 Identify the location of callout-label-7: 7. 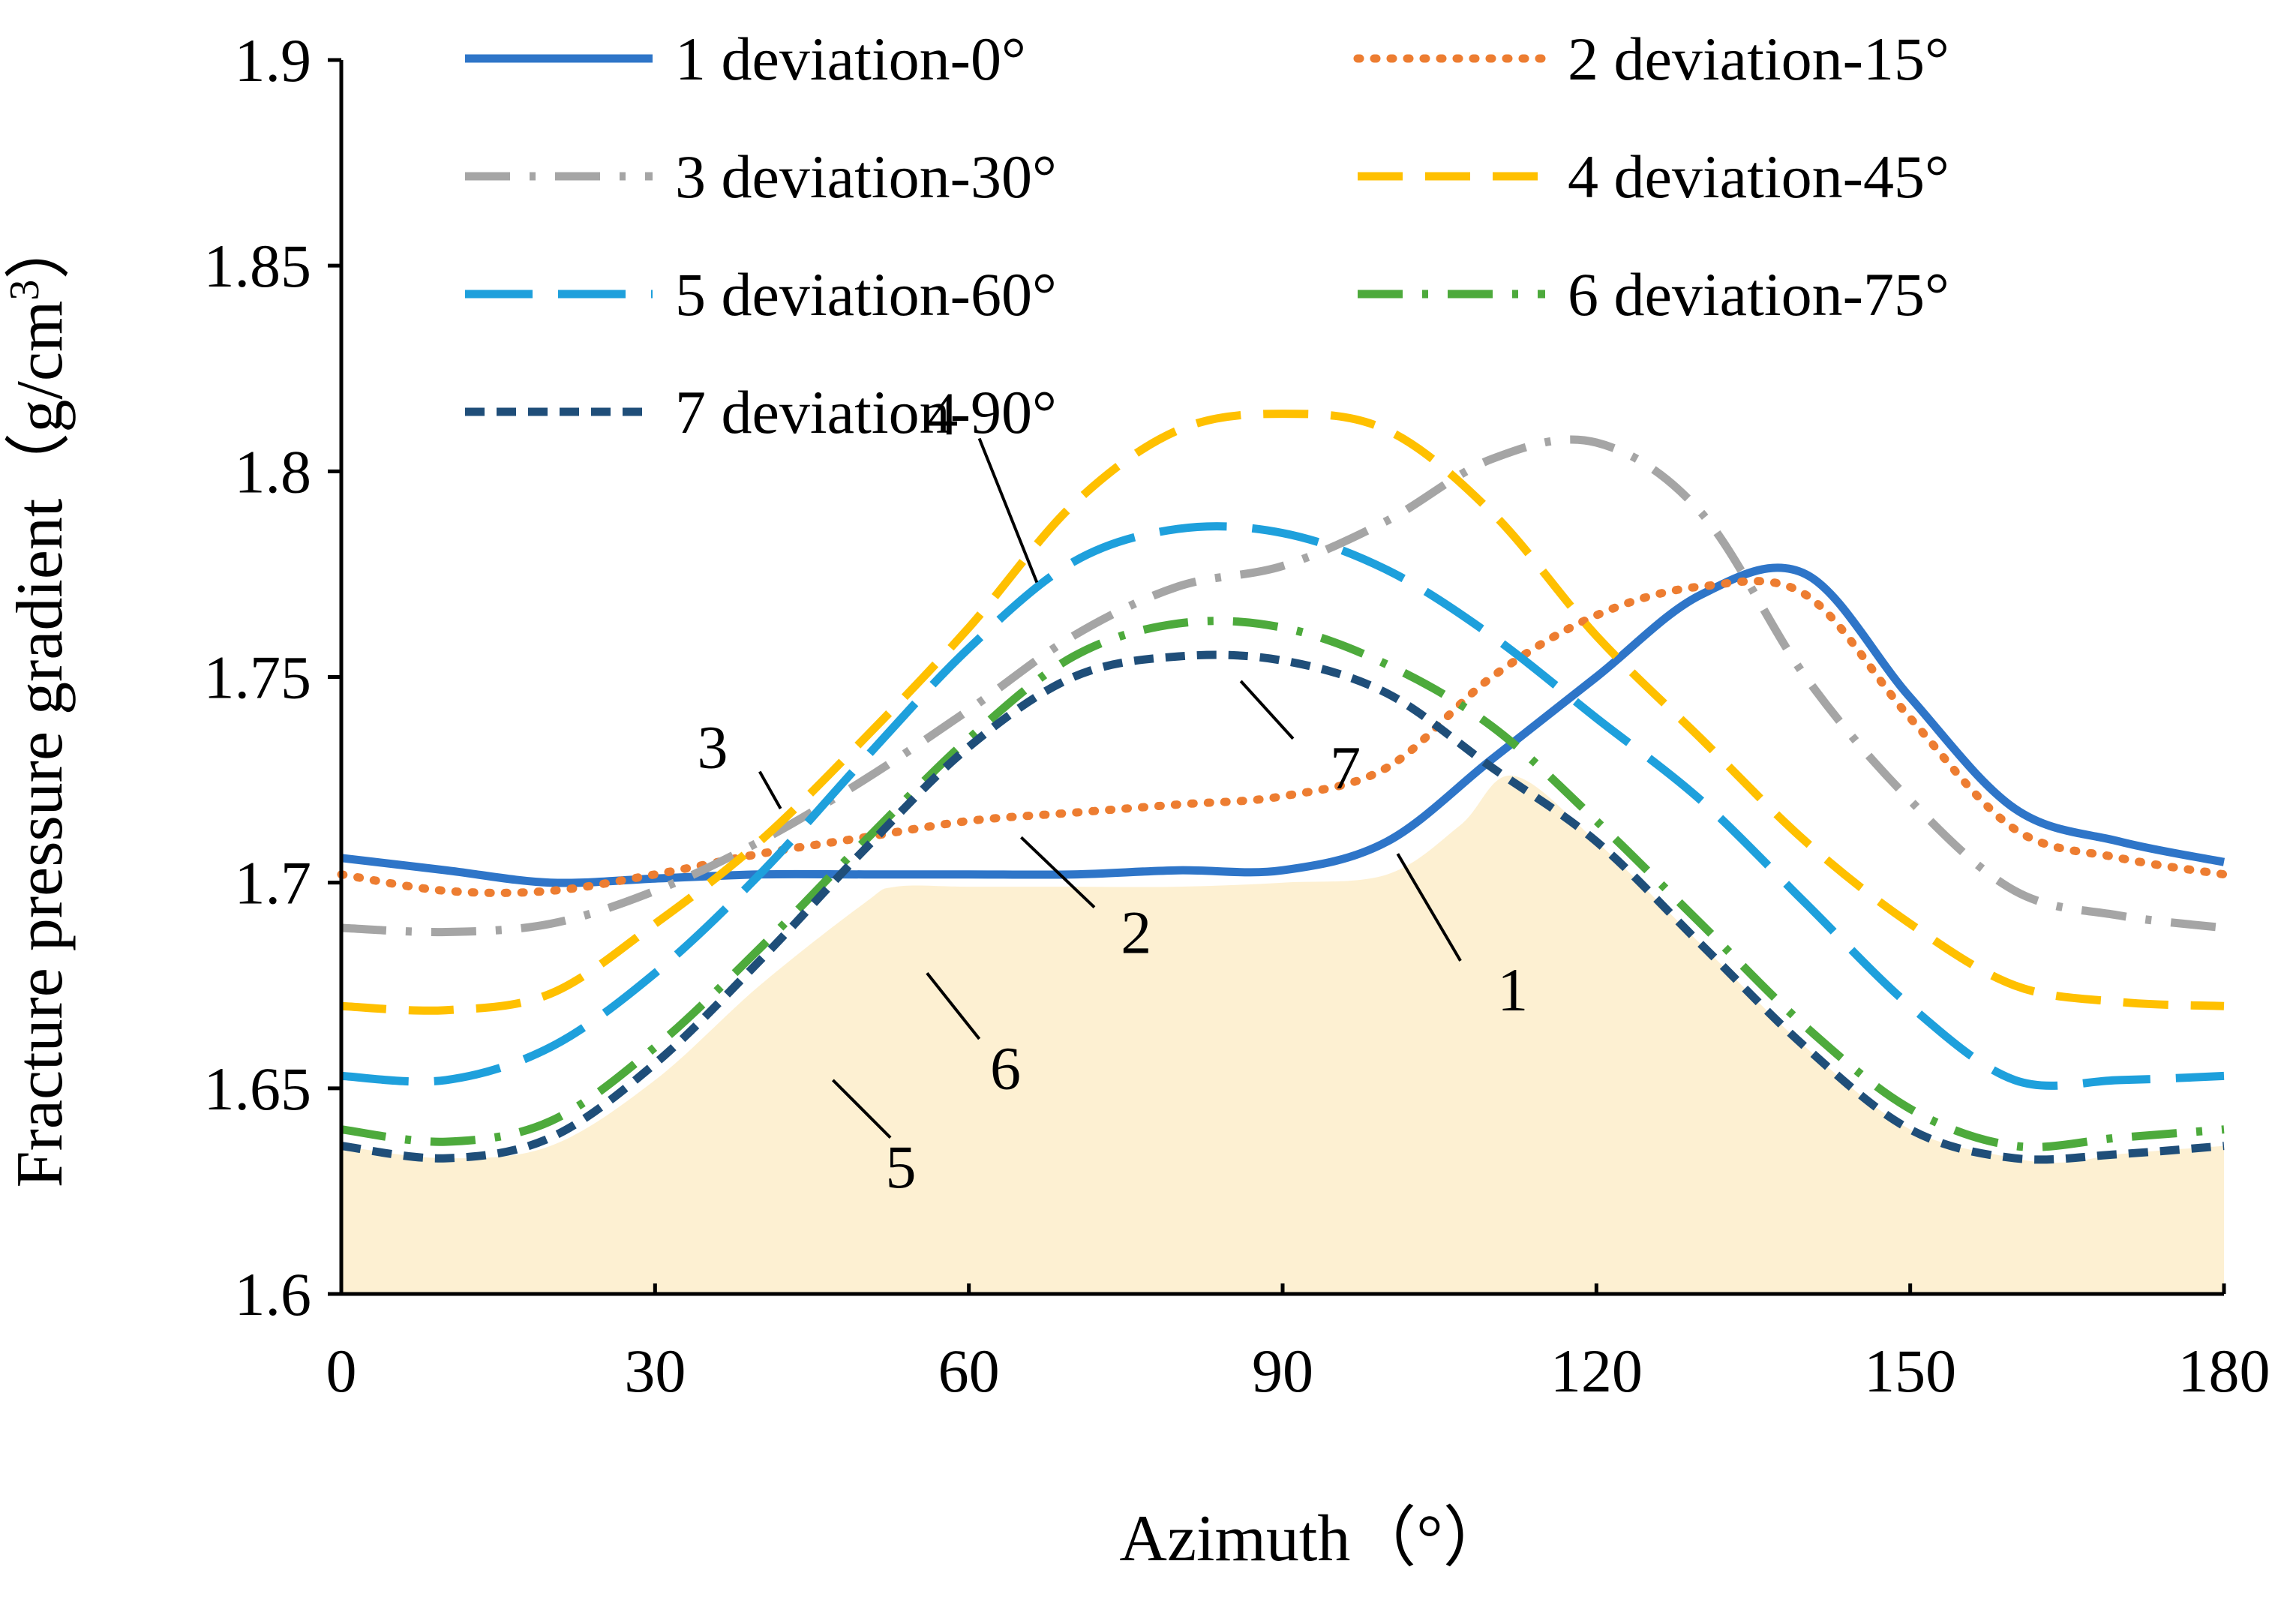
(1345, 768).